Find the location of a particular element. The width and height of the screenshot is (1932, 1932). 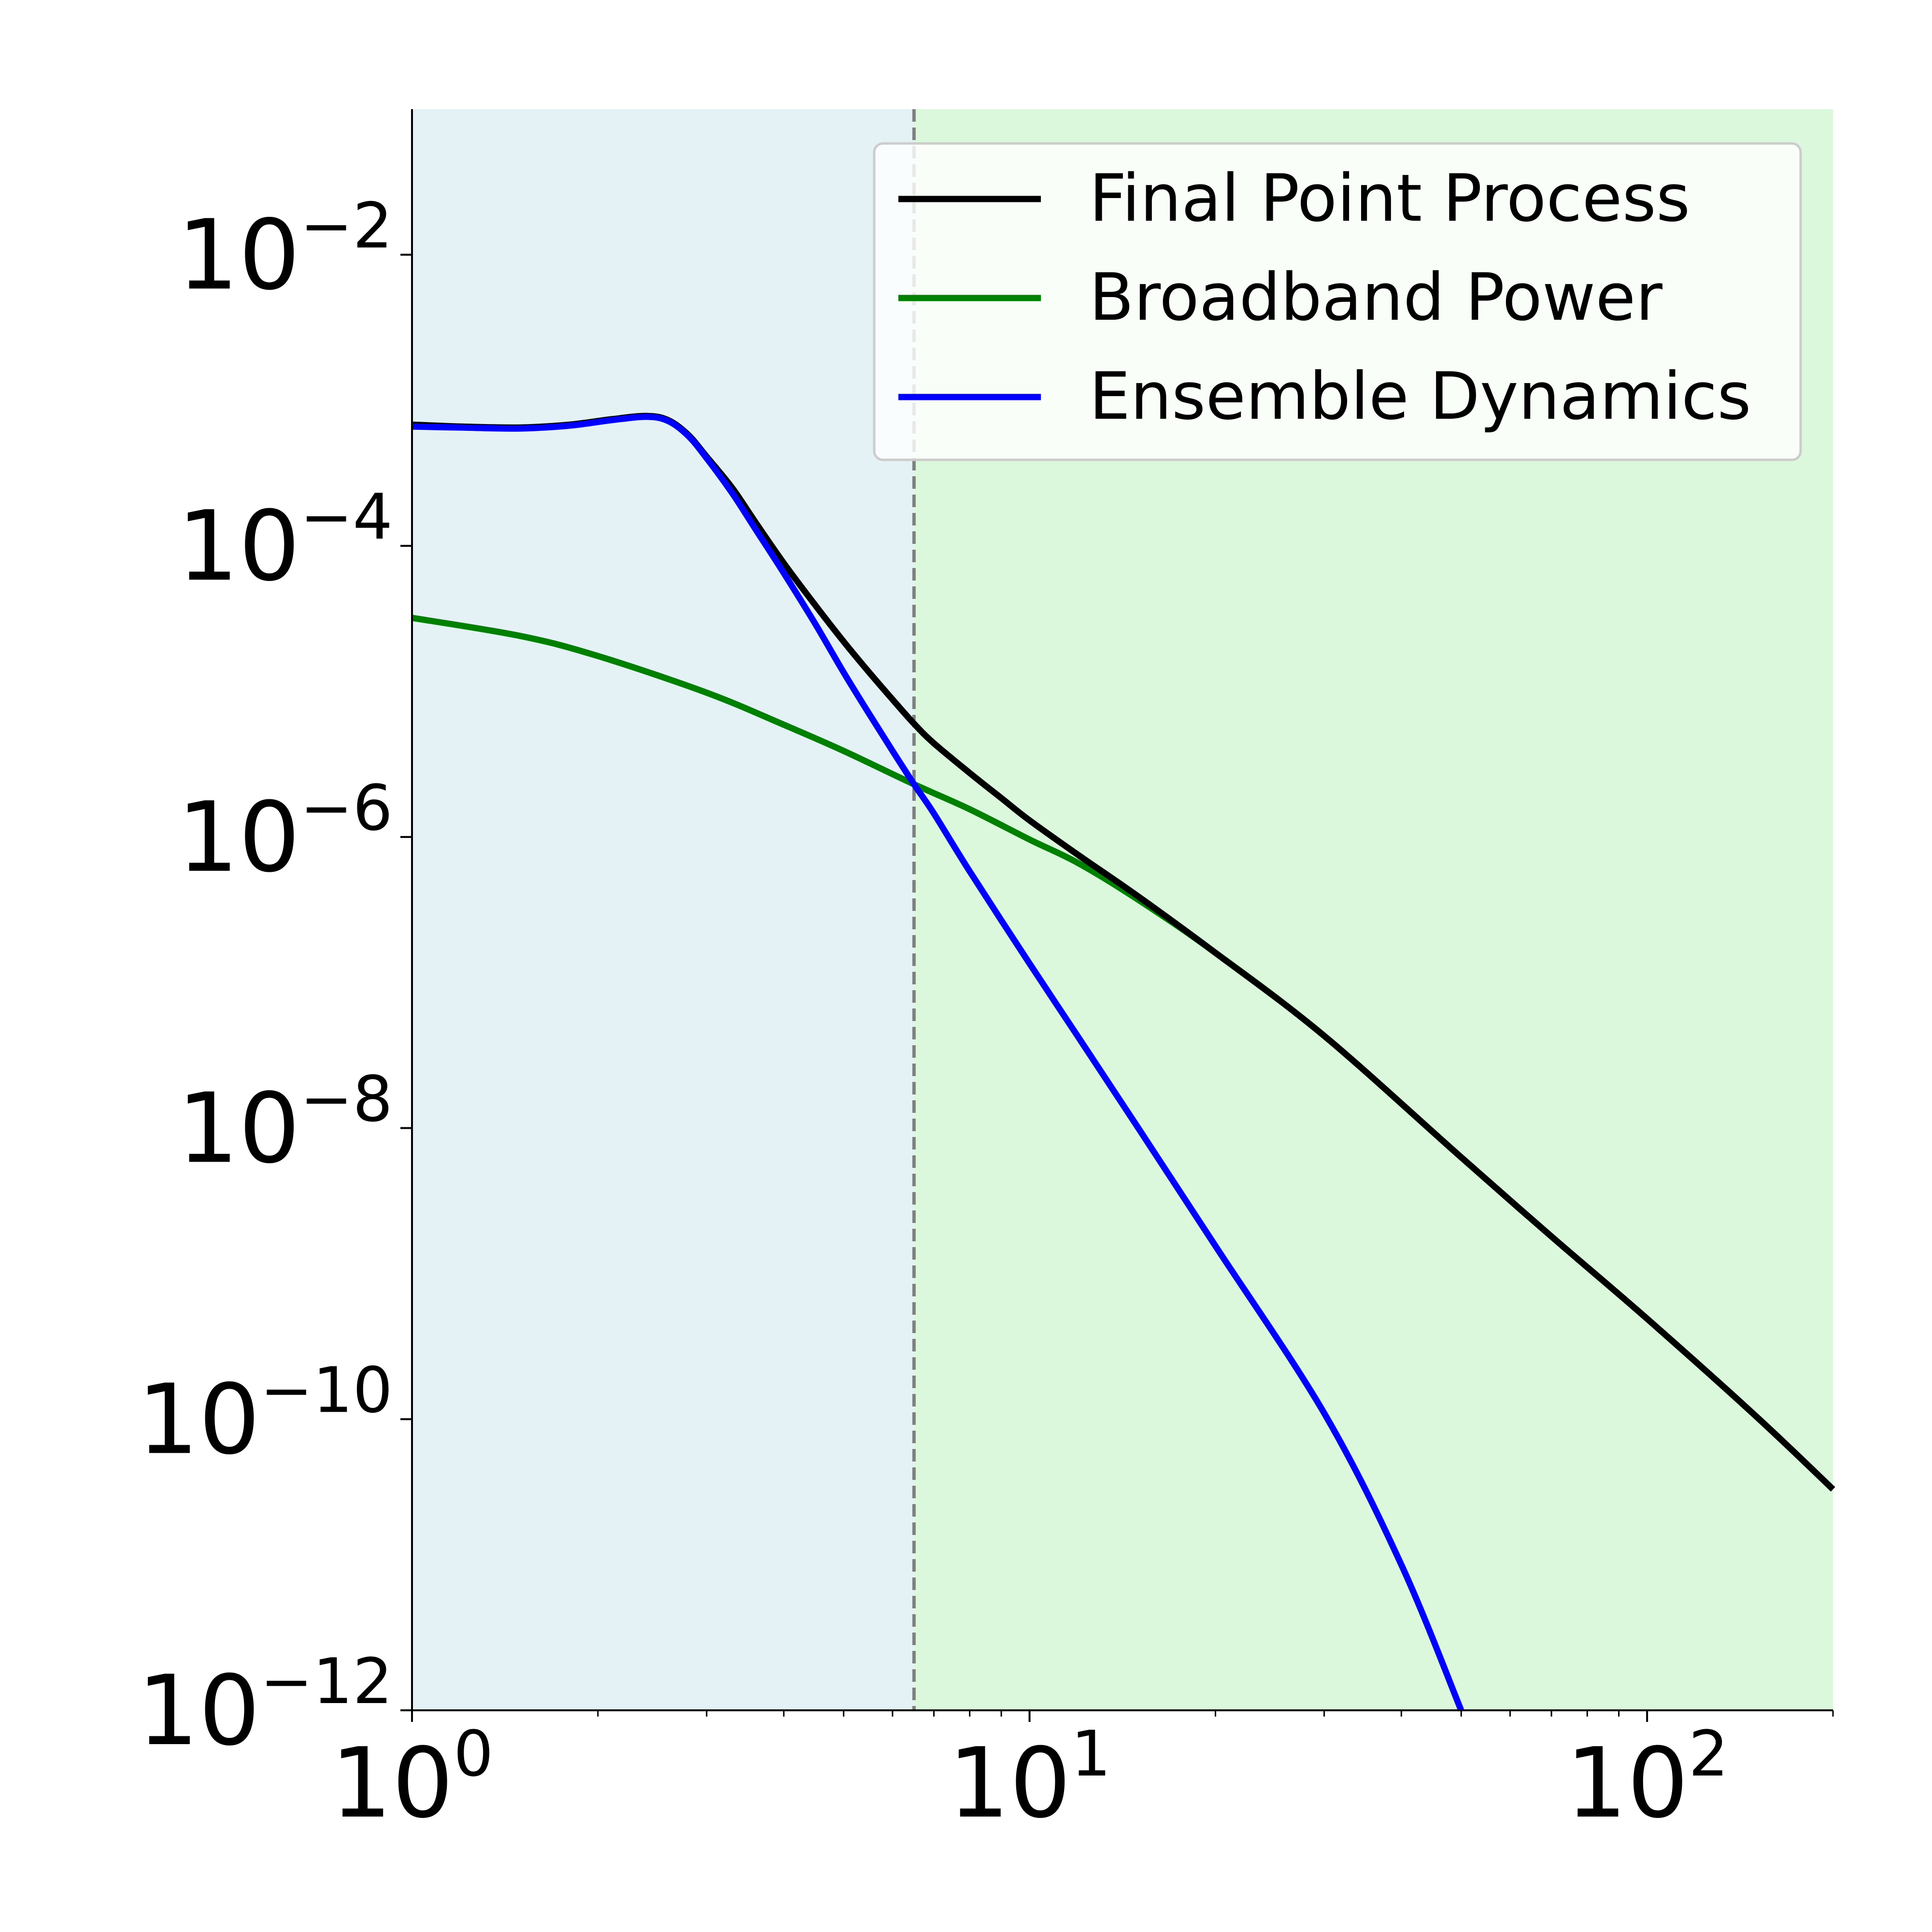

legend-label-ensemble-dynamics: Ensemble Dynamics is located at coordinates (1420, 396).